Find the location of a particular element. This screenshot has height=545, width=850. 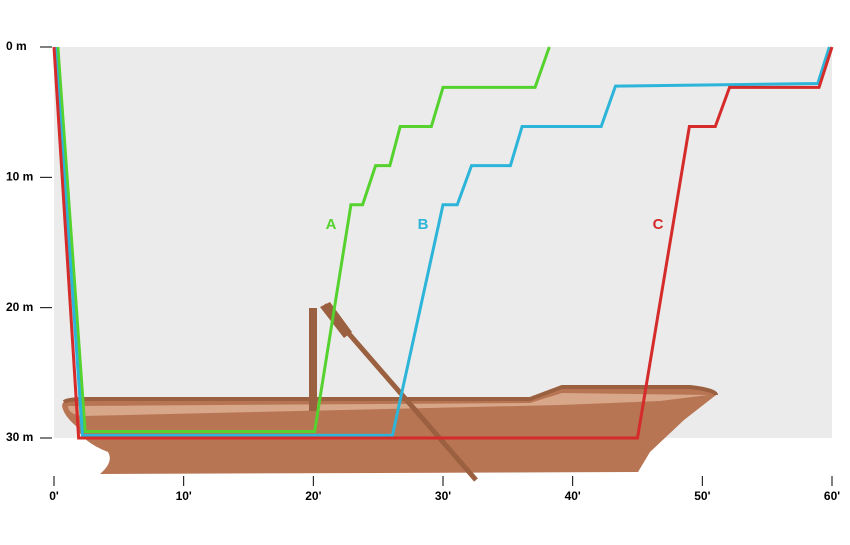

x-tick-label: 30' is located at coordinates (443, 496).